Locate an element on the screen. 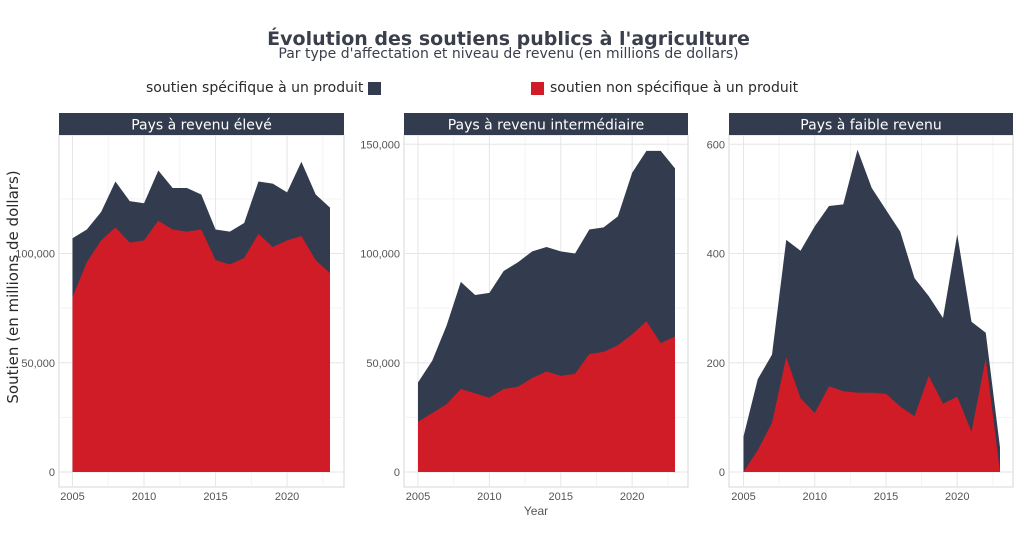  panel-2-area-non-specific is located at coordinates (871, 414).